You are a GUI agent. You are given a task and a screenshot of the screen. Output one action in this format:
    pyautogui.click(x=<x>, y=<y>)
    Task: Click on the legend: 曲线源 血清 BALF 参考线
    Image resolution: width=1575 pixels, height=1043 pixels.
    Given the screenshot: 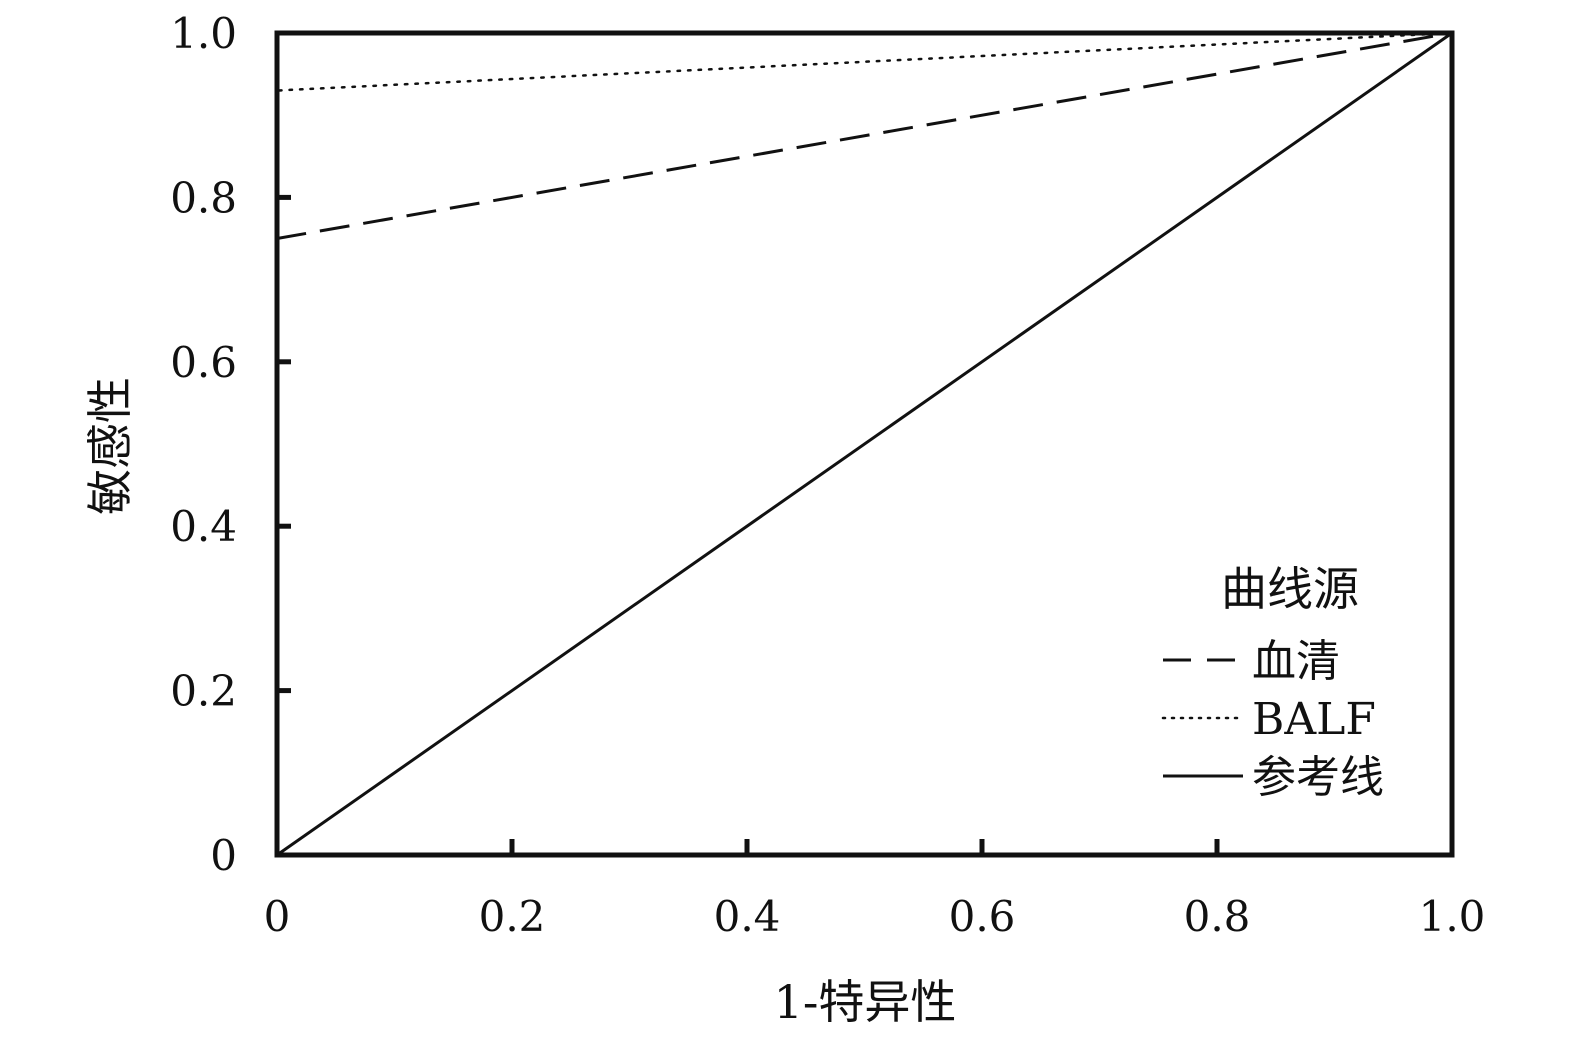 What is the action you would take?
    pyautogui.click(x=1272, y=682)
    